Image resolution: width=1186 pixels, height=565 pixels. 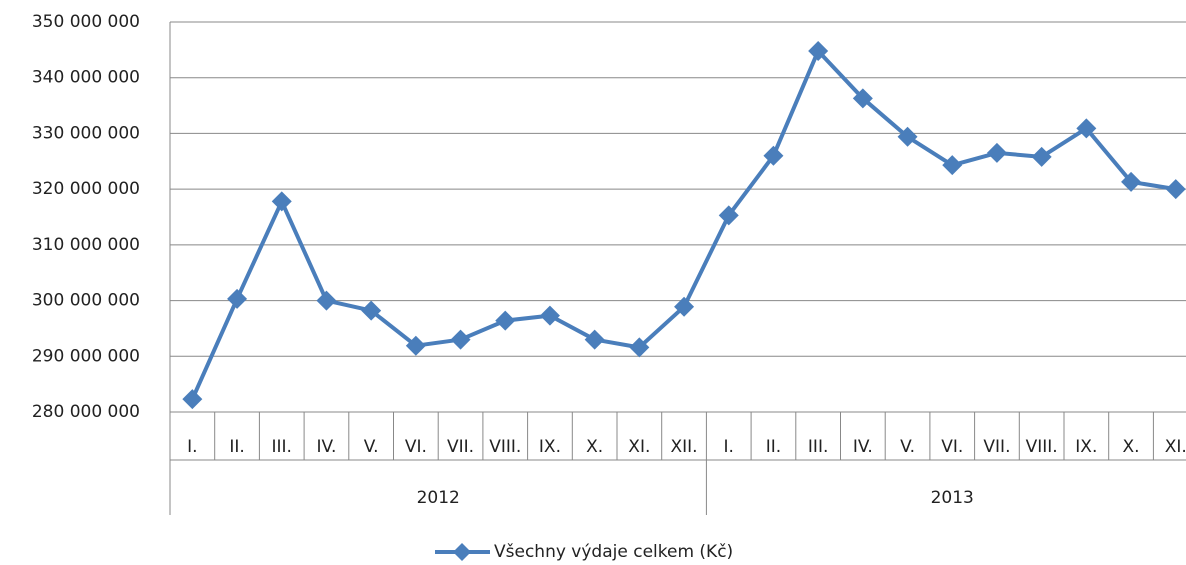 I want to click on y-tick-label: 310 000 000, so click(x=86, y=245).